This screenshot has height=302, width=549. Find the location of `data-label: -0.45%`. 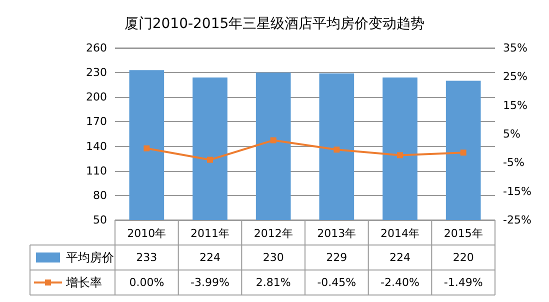

data-label: -0.45% is located at coordinates (336, 282).